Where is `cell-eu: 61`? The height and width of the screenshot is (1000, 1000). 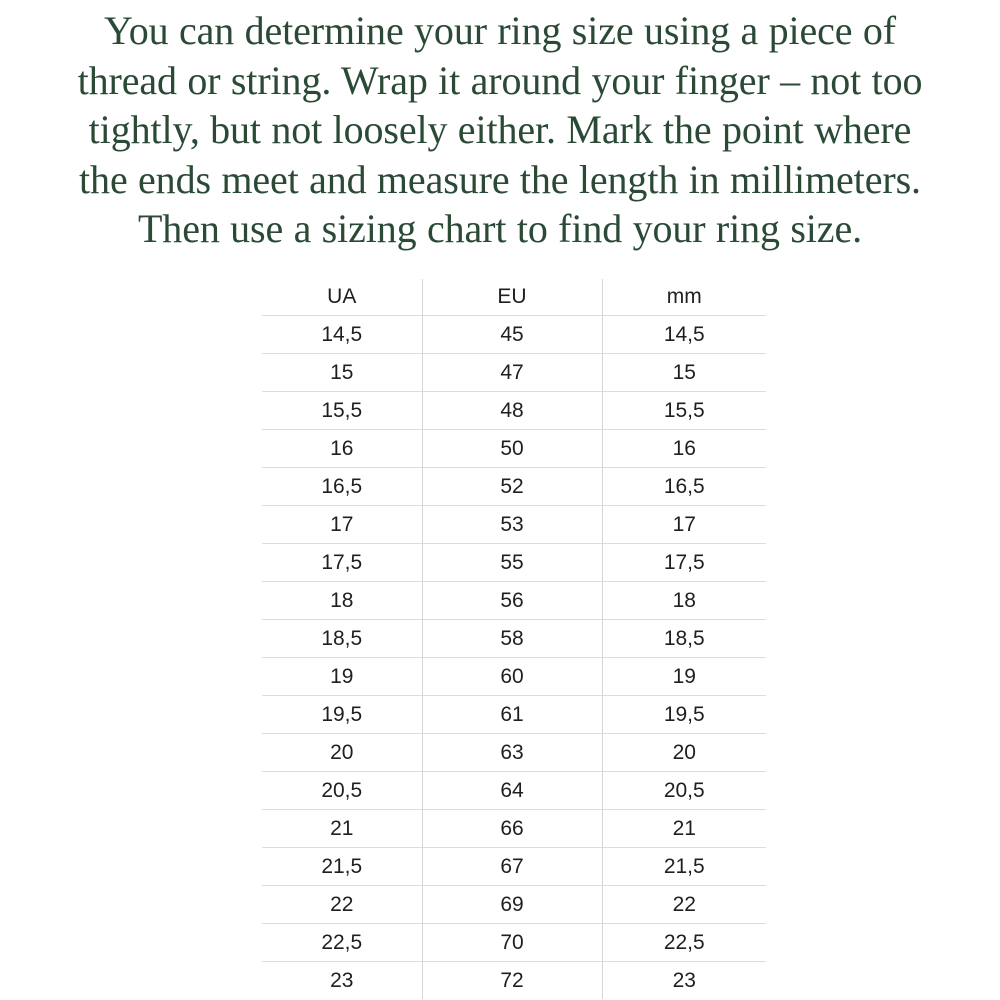 cell-eu: 61 is located at coordinates (512, 714).